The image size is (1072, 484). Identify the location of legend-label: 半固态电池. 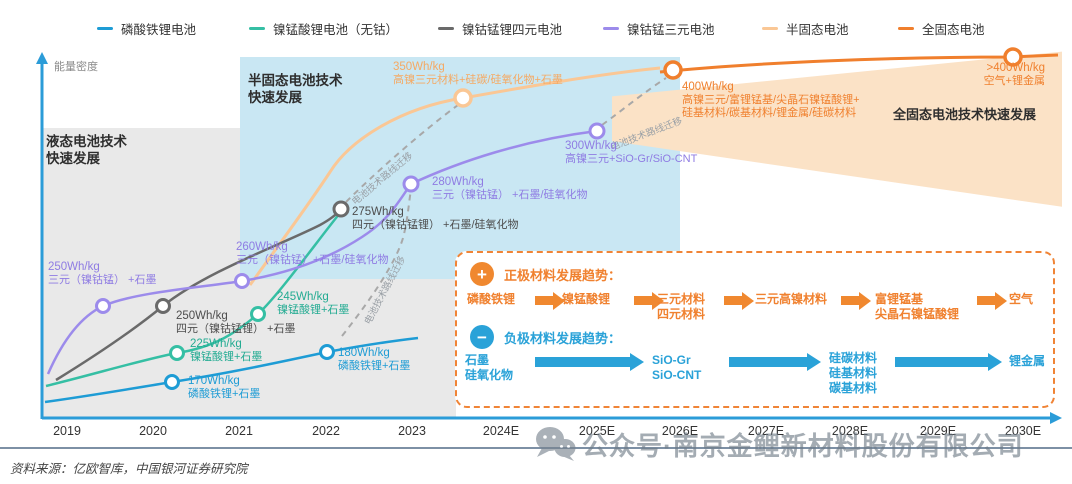
(817, 30).